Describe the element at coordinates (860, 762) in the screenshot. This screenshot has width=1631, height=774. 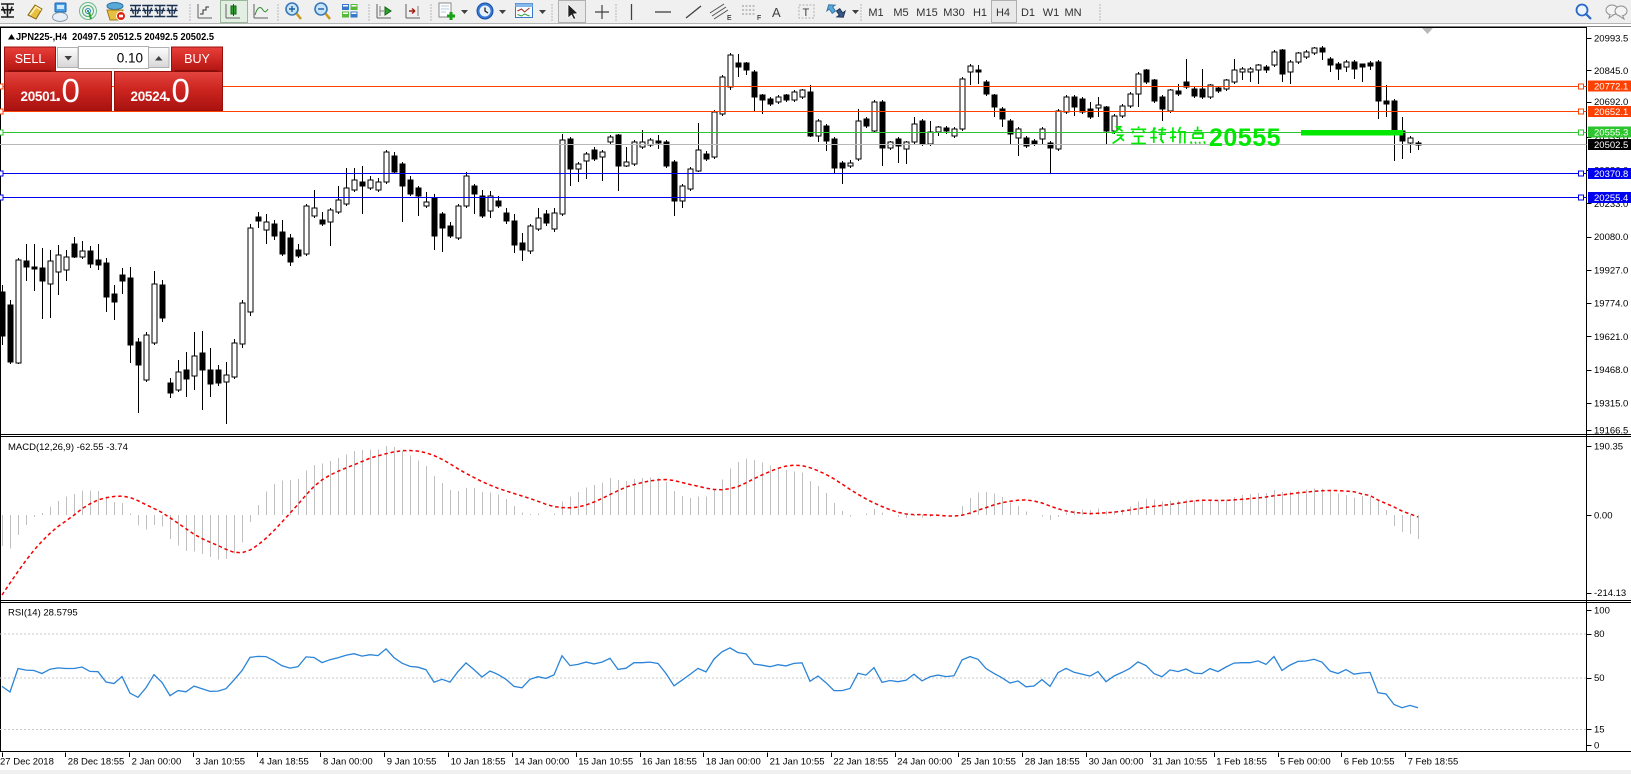
I see `svg-text: 22 Jan 18:55` at that location.